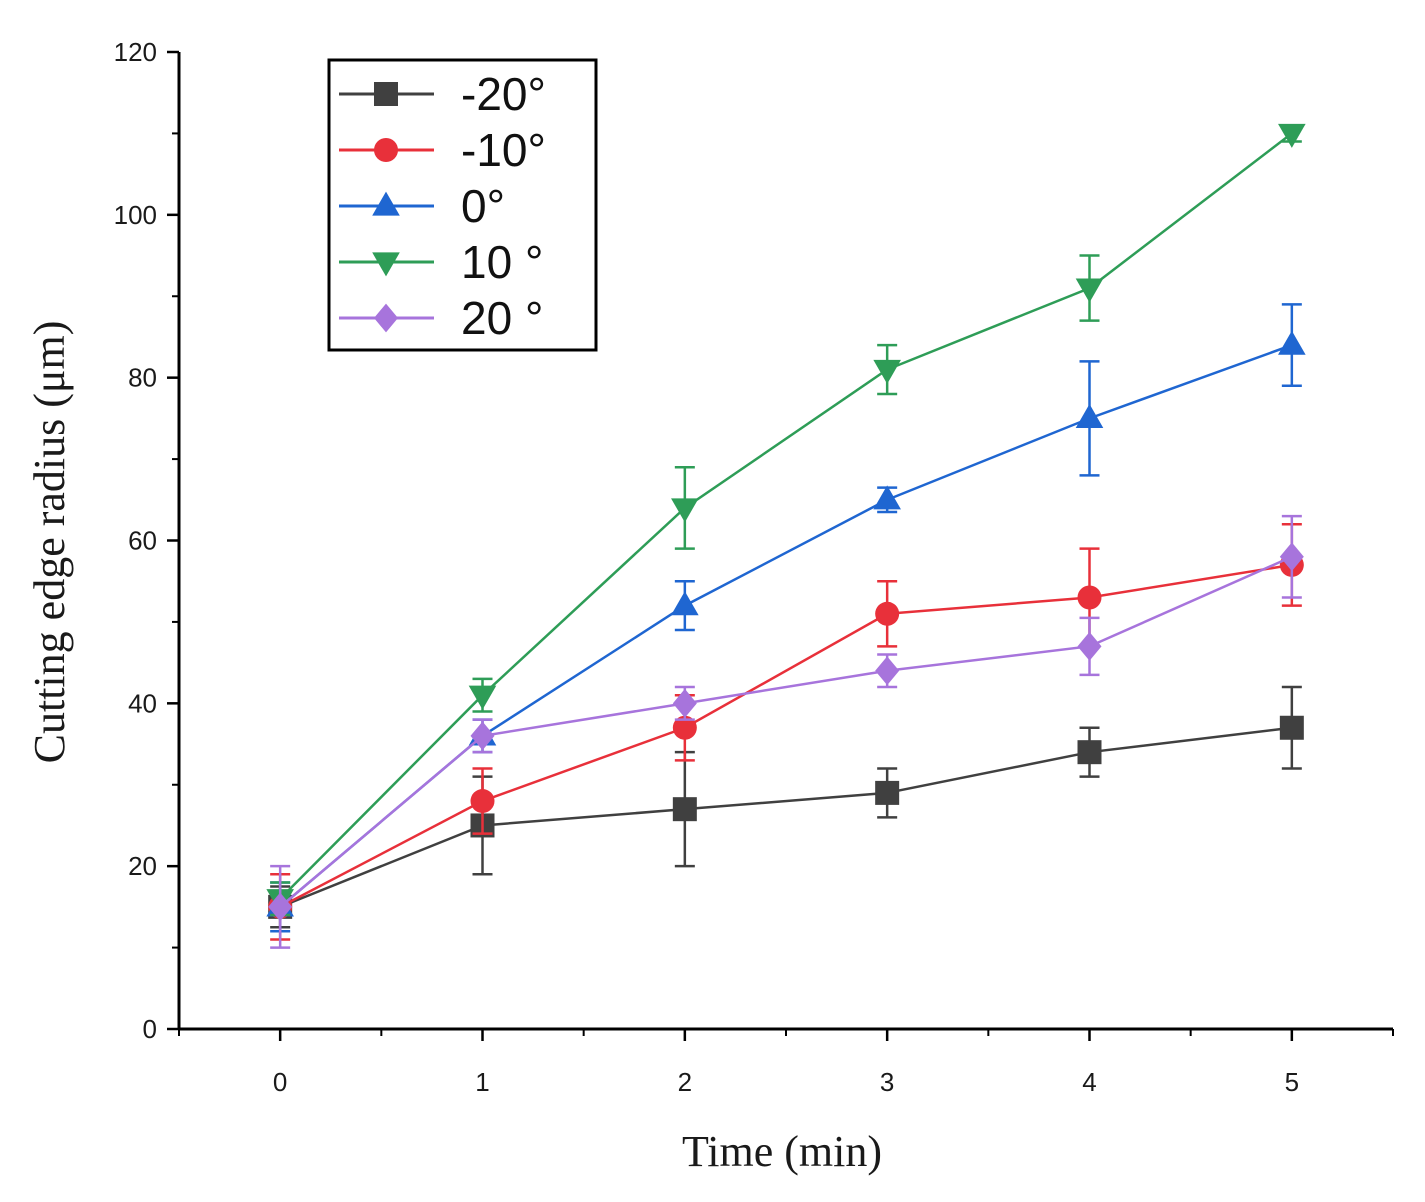  Describe the element at coordinates (441, 262) in the screenshot. I see `legend-entry: 10 °` at that location.